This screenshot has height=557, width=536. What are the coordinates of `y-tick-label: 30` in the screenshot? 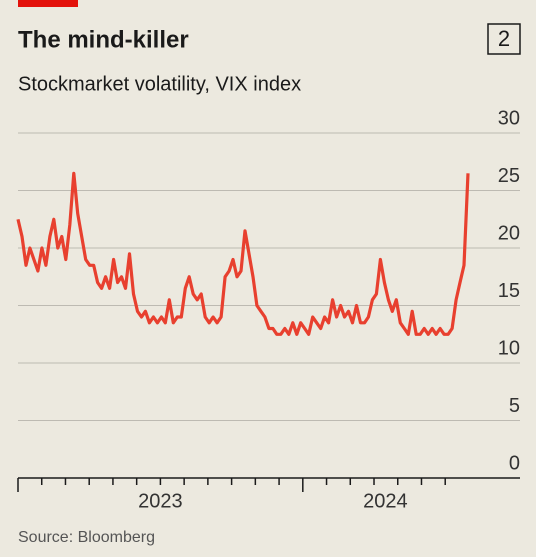 It's located at (509, 118).